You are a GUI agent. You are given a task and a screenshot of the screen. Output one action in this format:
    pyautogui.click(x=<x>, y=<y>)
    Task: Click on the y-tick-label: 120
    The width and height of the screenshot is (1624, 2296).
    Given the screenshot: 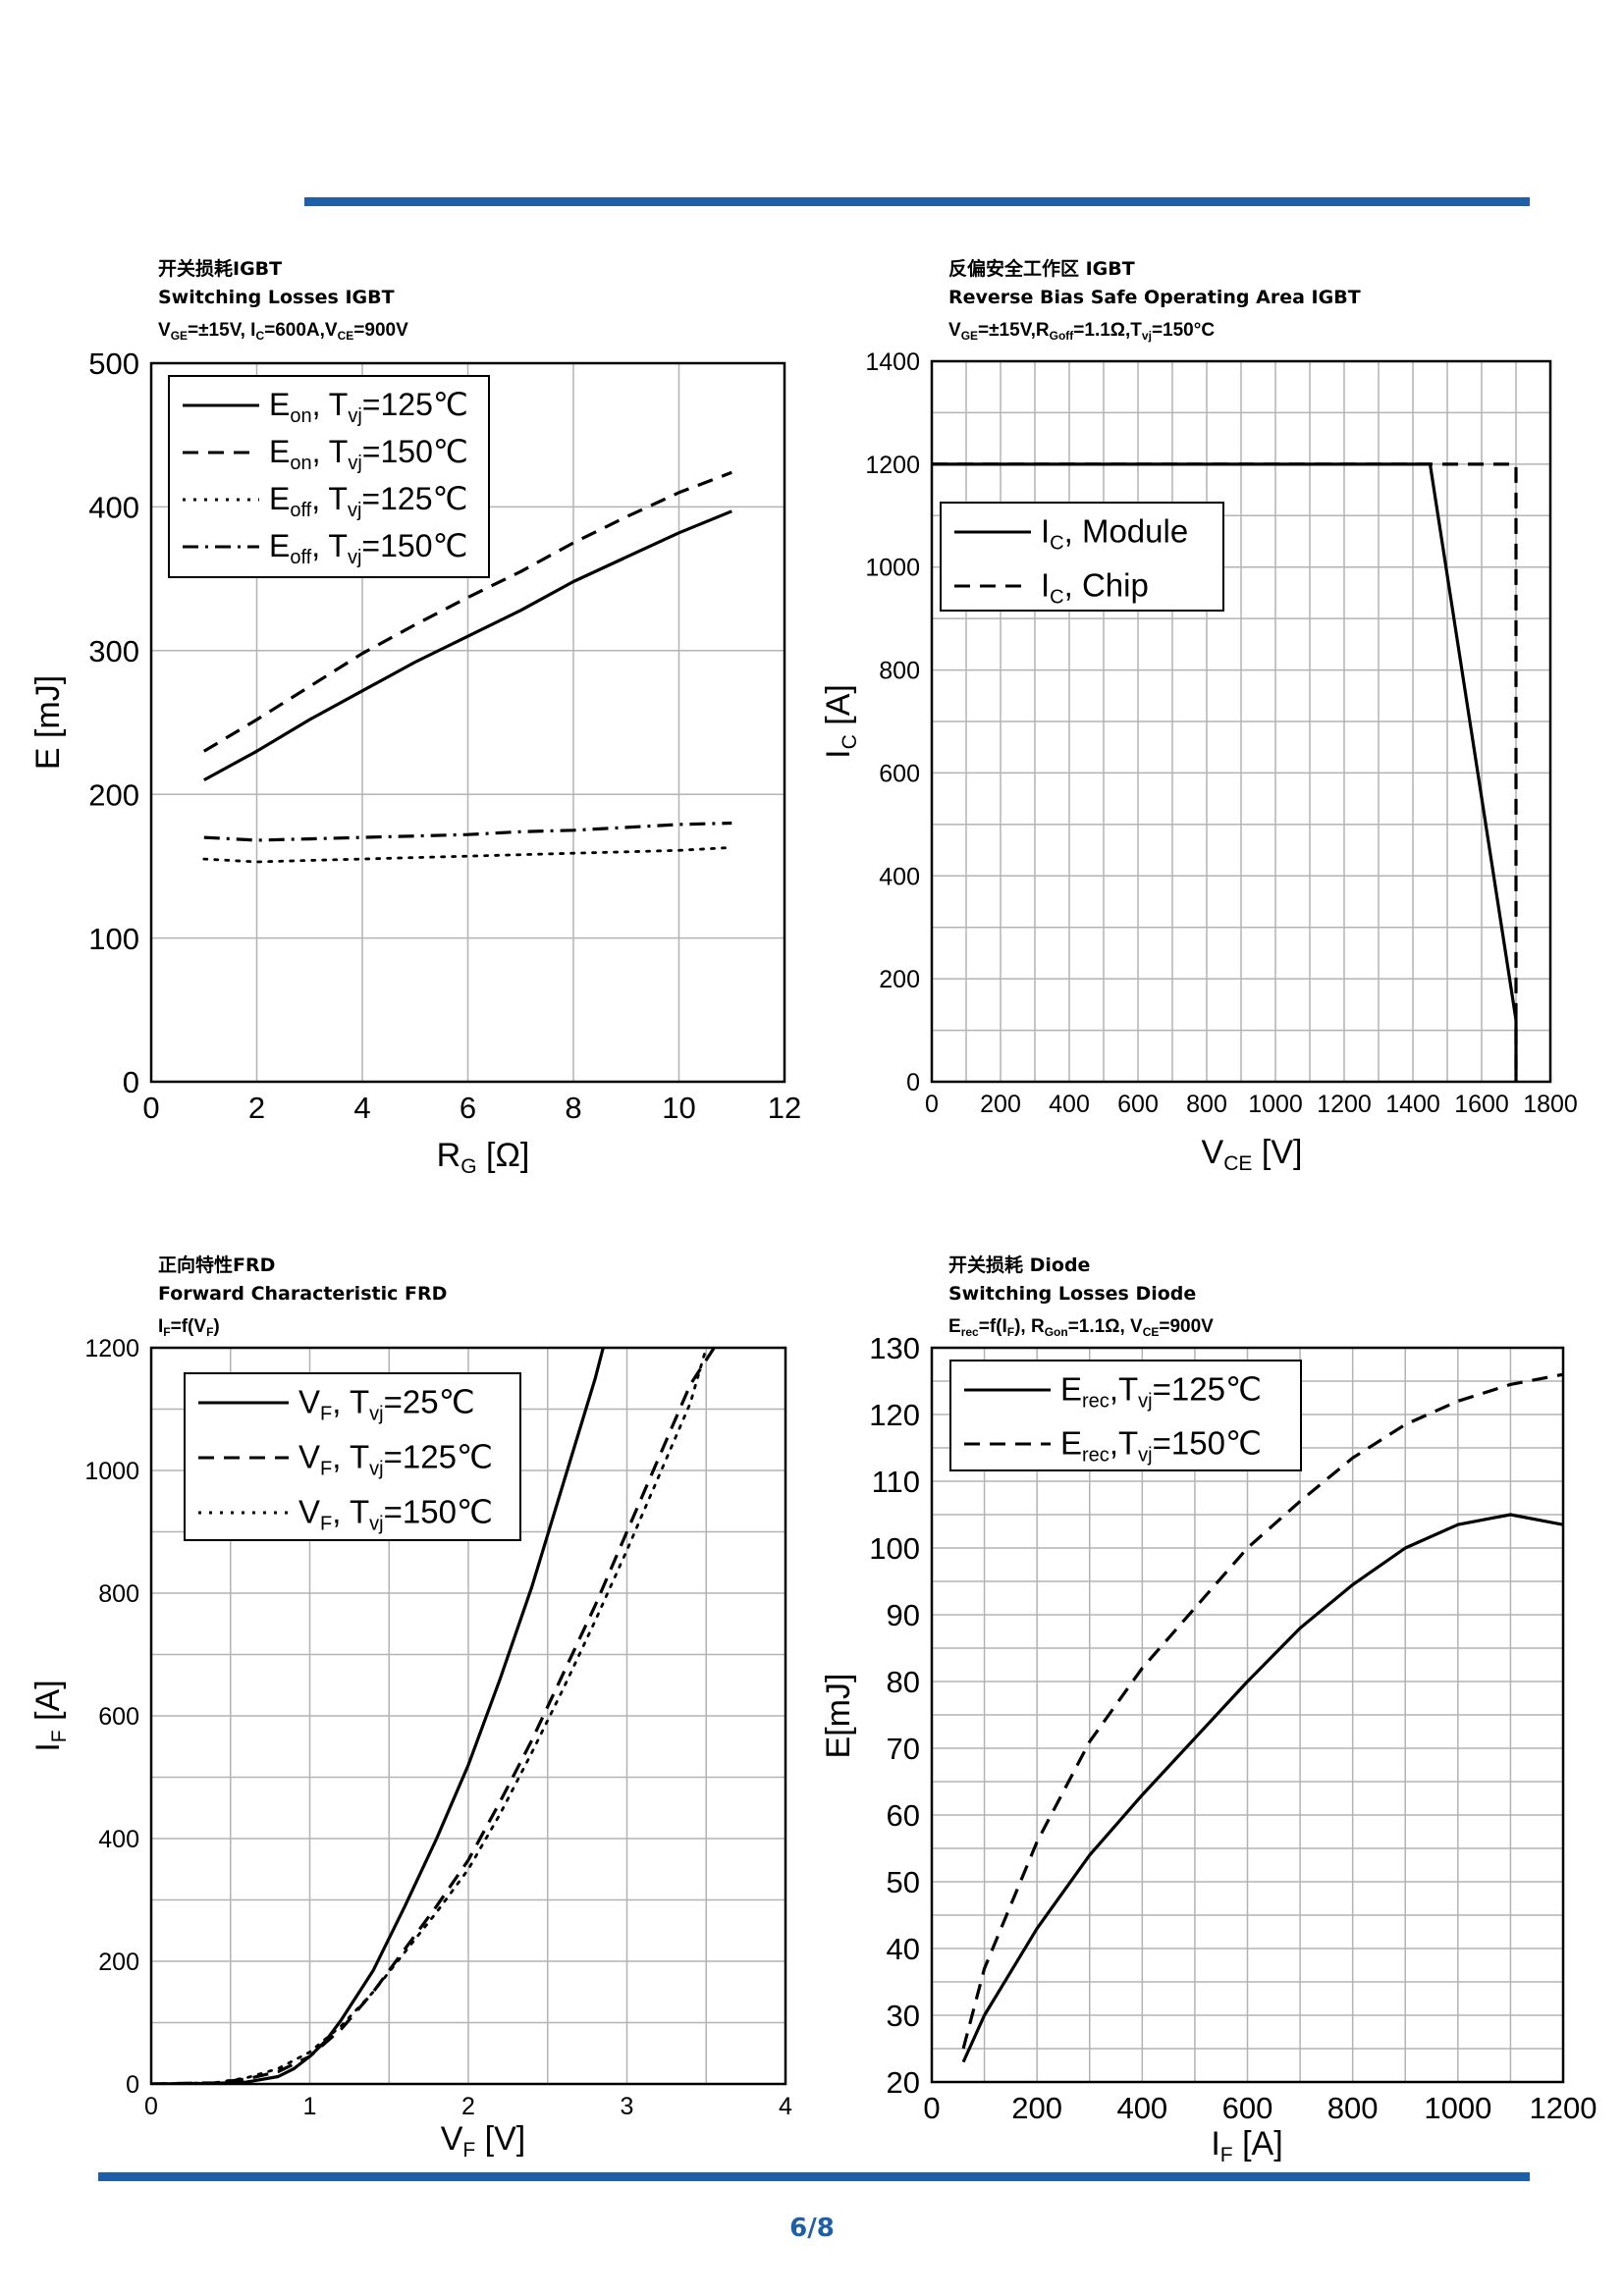 What is the action you would take?
    pyautogui.click(x=894, y=1415)
    